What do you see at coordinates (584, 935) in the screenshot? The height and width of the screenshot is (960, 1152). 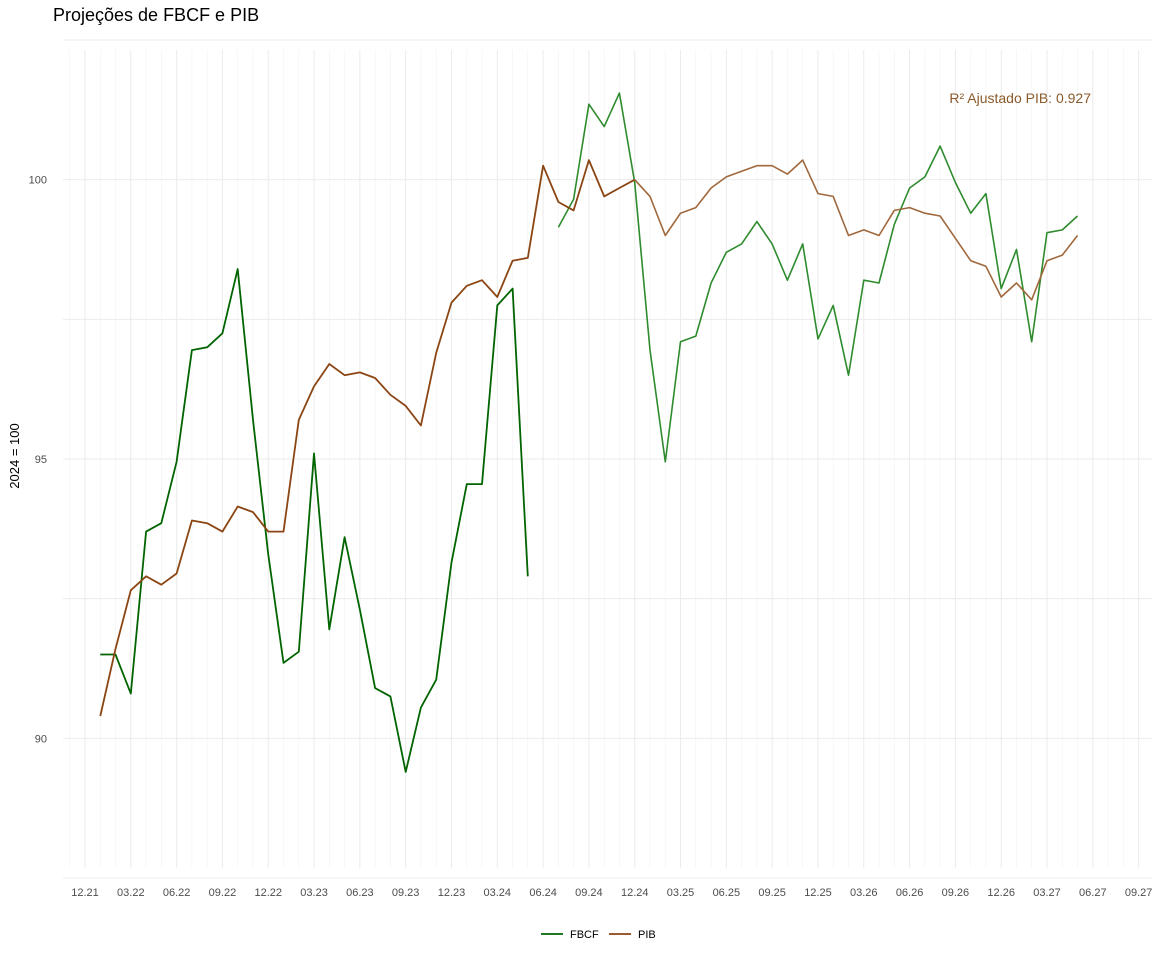 I see `legend-label-fbcf: FBCF` at bounding box center [584, 935].